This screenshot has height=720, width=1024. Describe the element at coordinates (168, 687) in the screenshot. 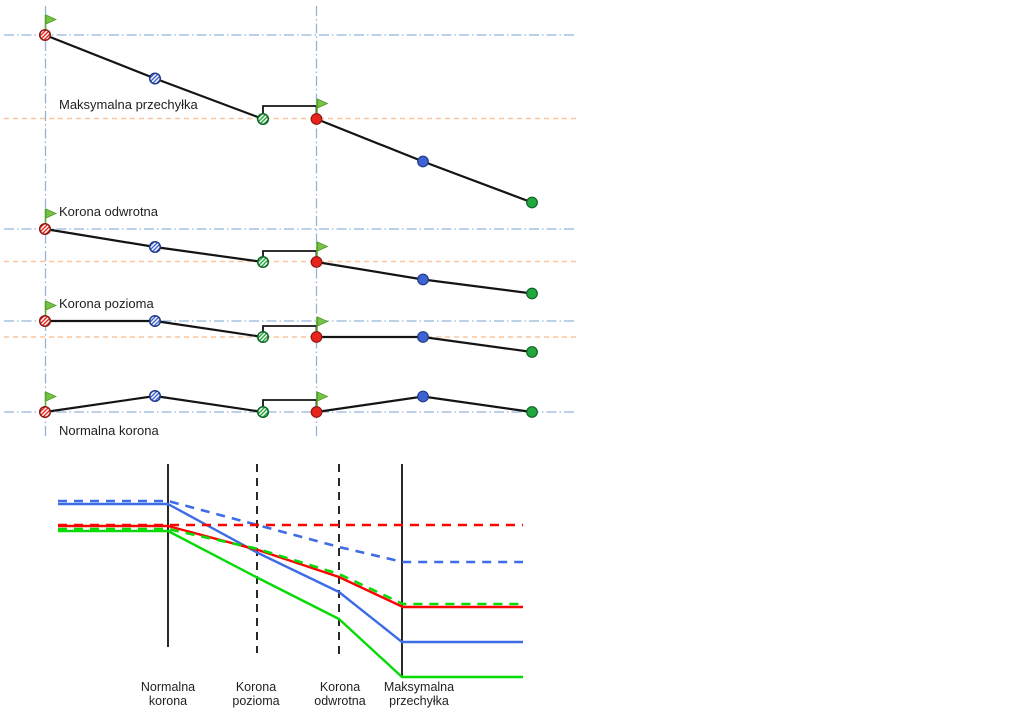

I see `chart-category-line: Normalna` at that location.